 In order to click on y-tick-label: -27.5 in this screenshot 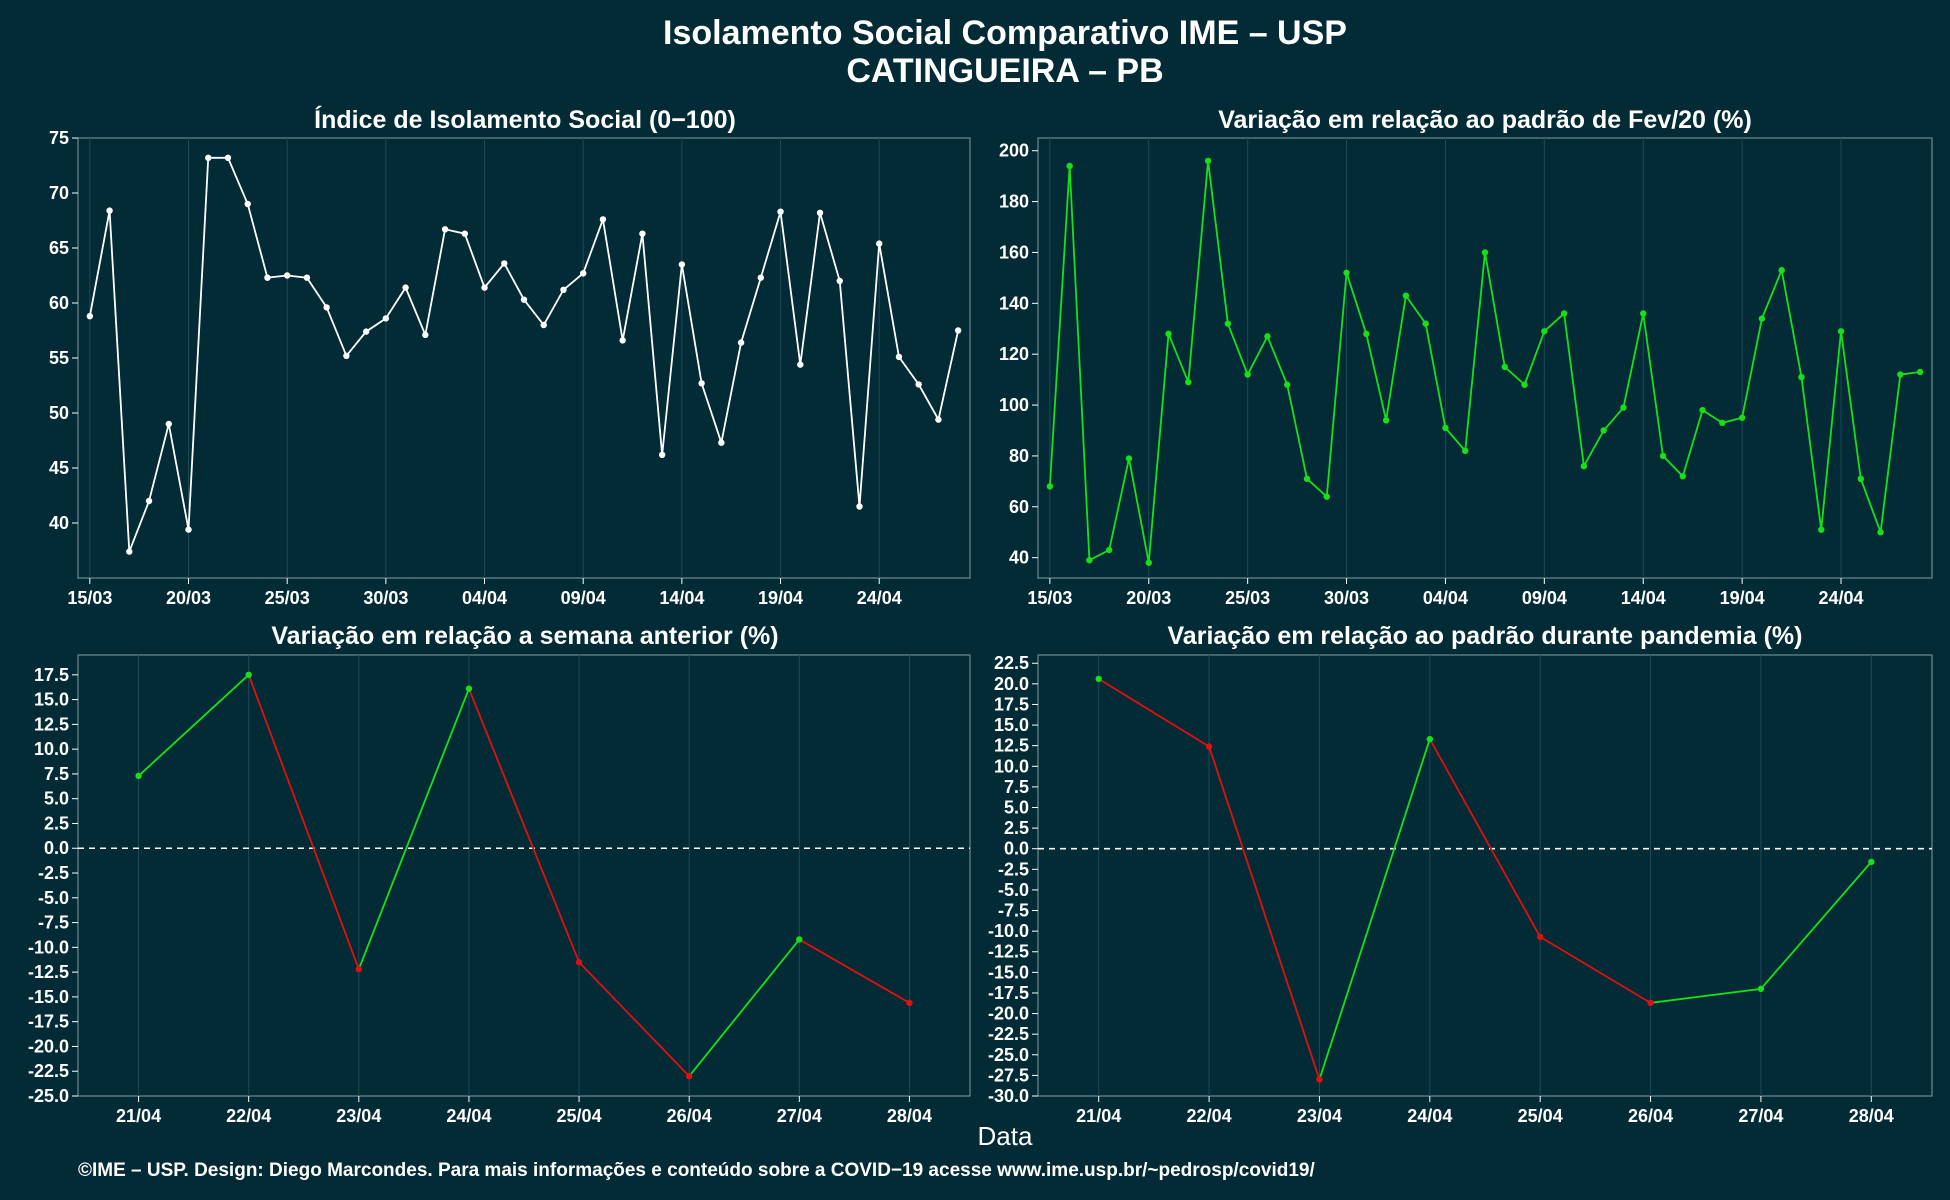, I will do `click(1008, 1075)`.